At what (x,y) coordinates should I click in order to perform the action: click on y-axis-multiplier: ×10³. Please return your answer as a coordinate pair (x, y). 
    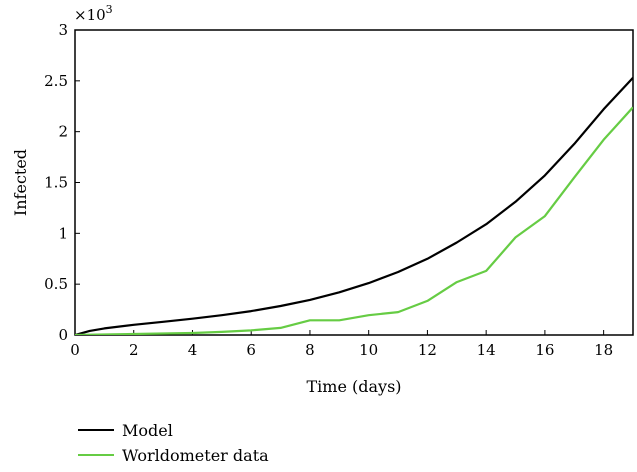
    Looking at the image, I should click on (93, 13).